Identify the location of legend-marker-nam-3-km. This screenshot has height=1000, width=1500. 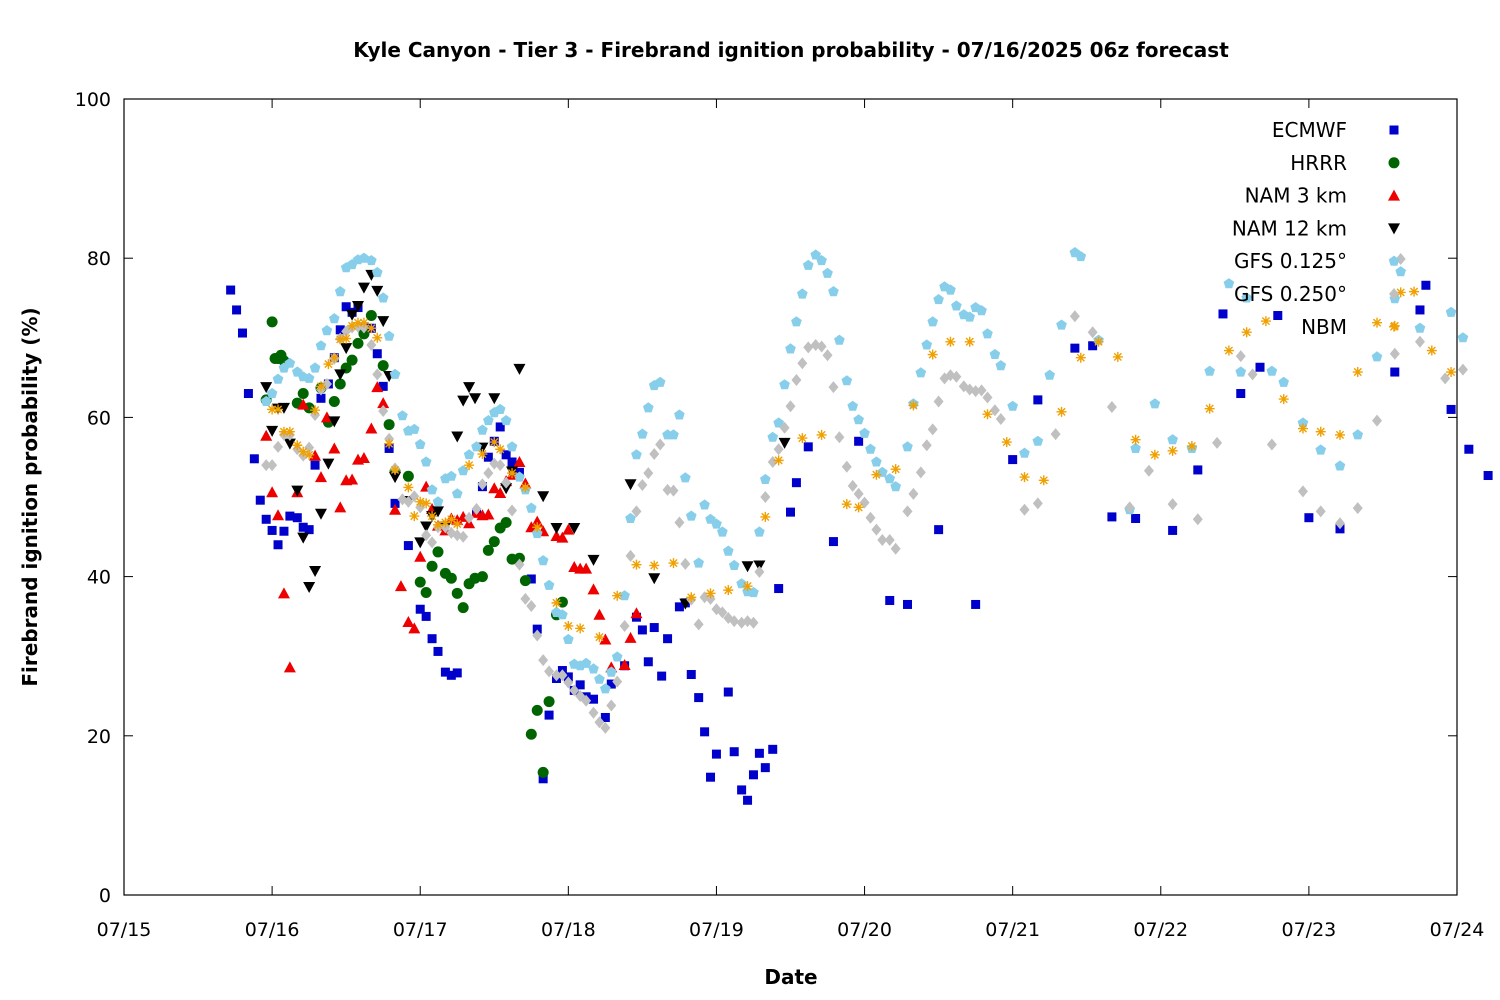
(1394, 195).